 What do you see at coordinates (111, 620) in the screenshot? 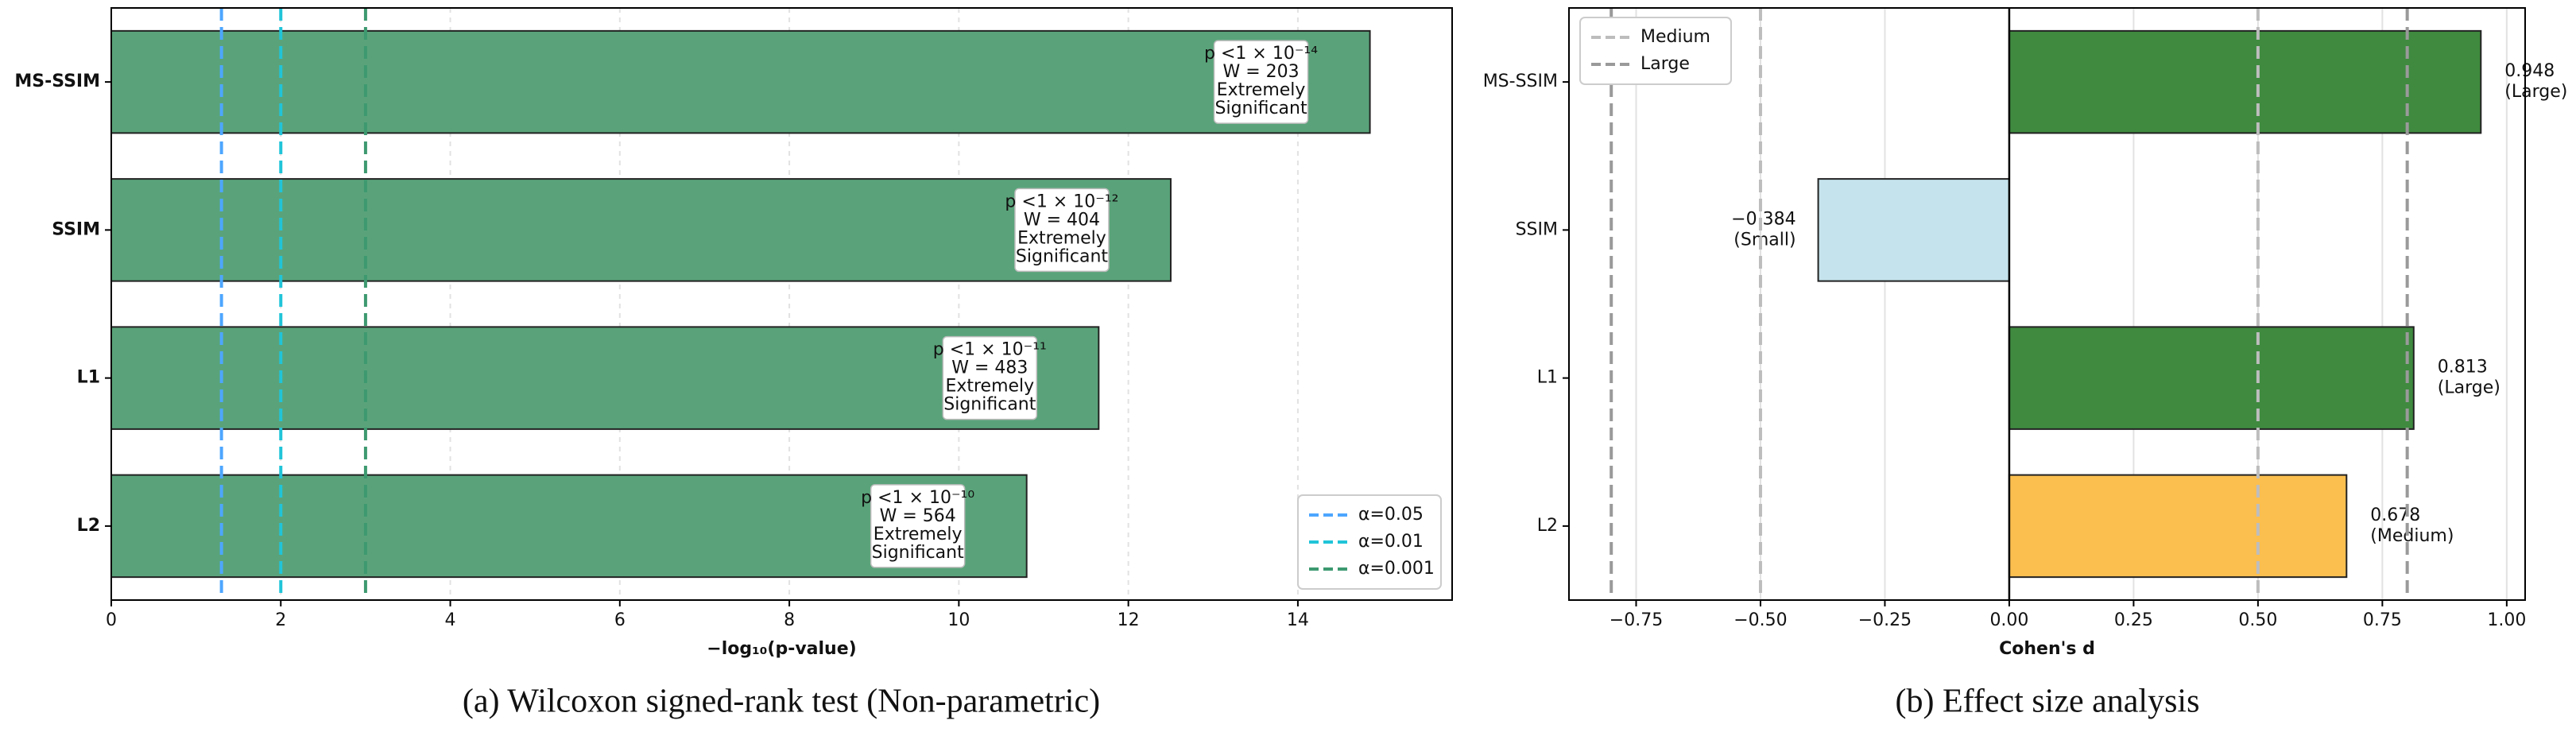
I see `x-tick-label: 0` at bounding box center [111, 620].